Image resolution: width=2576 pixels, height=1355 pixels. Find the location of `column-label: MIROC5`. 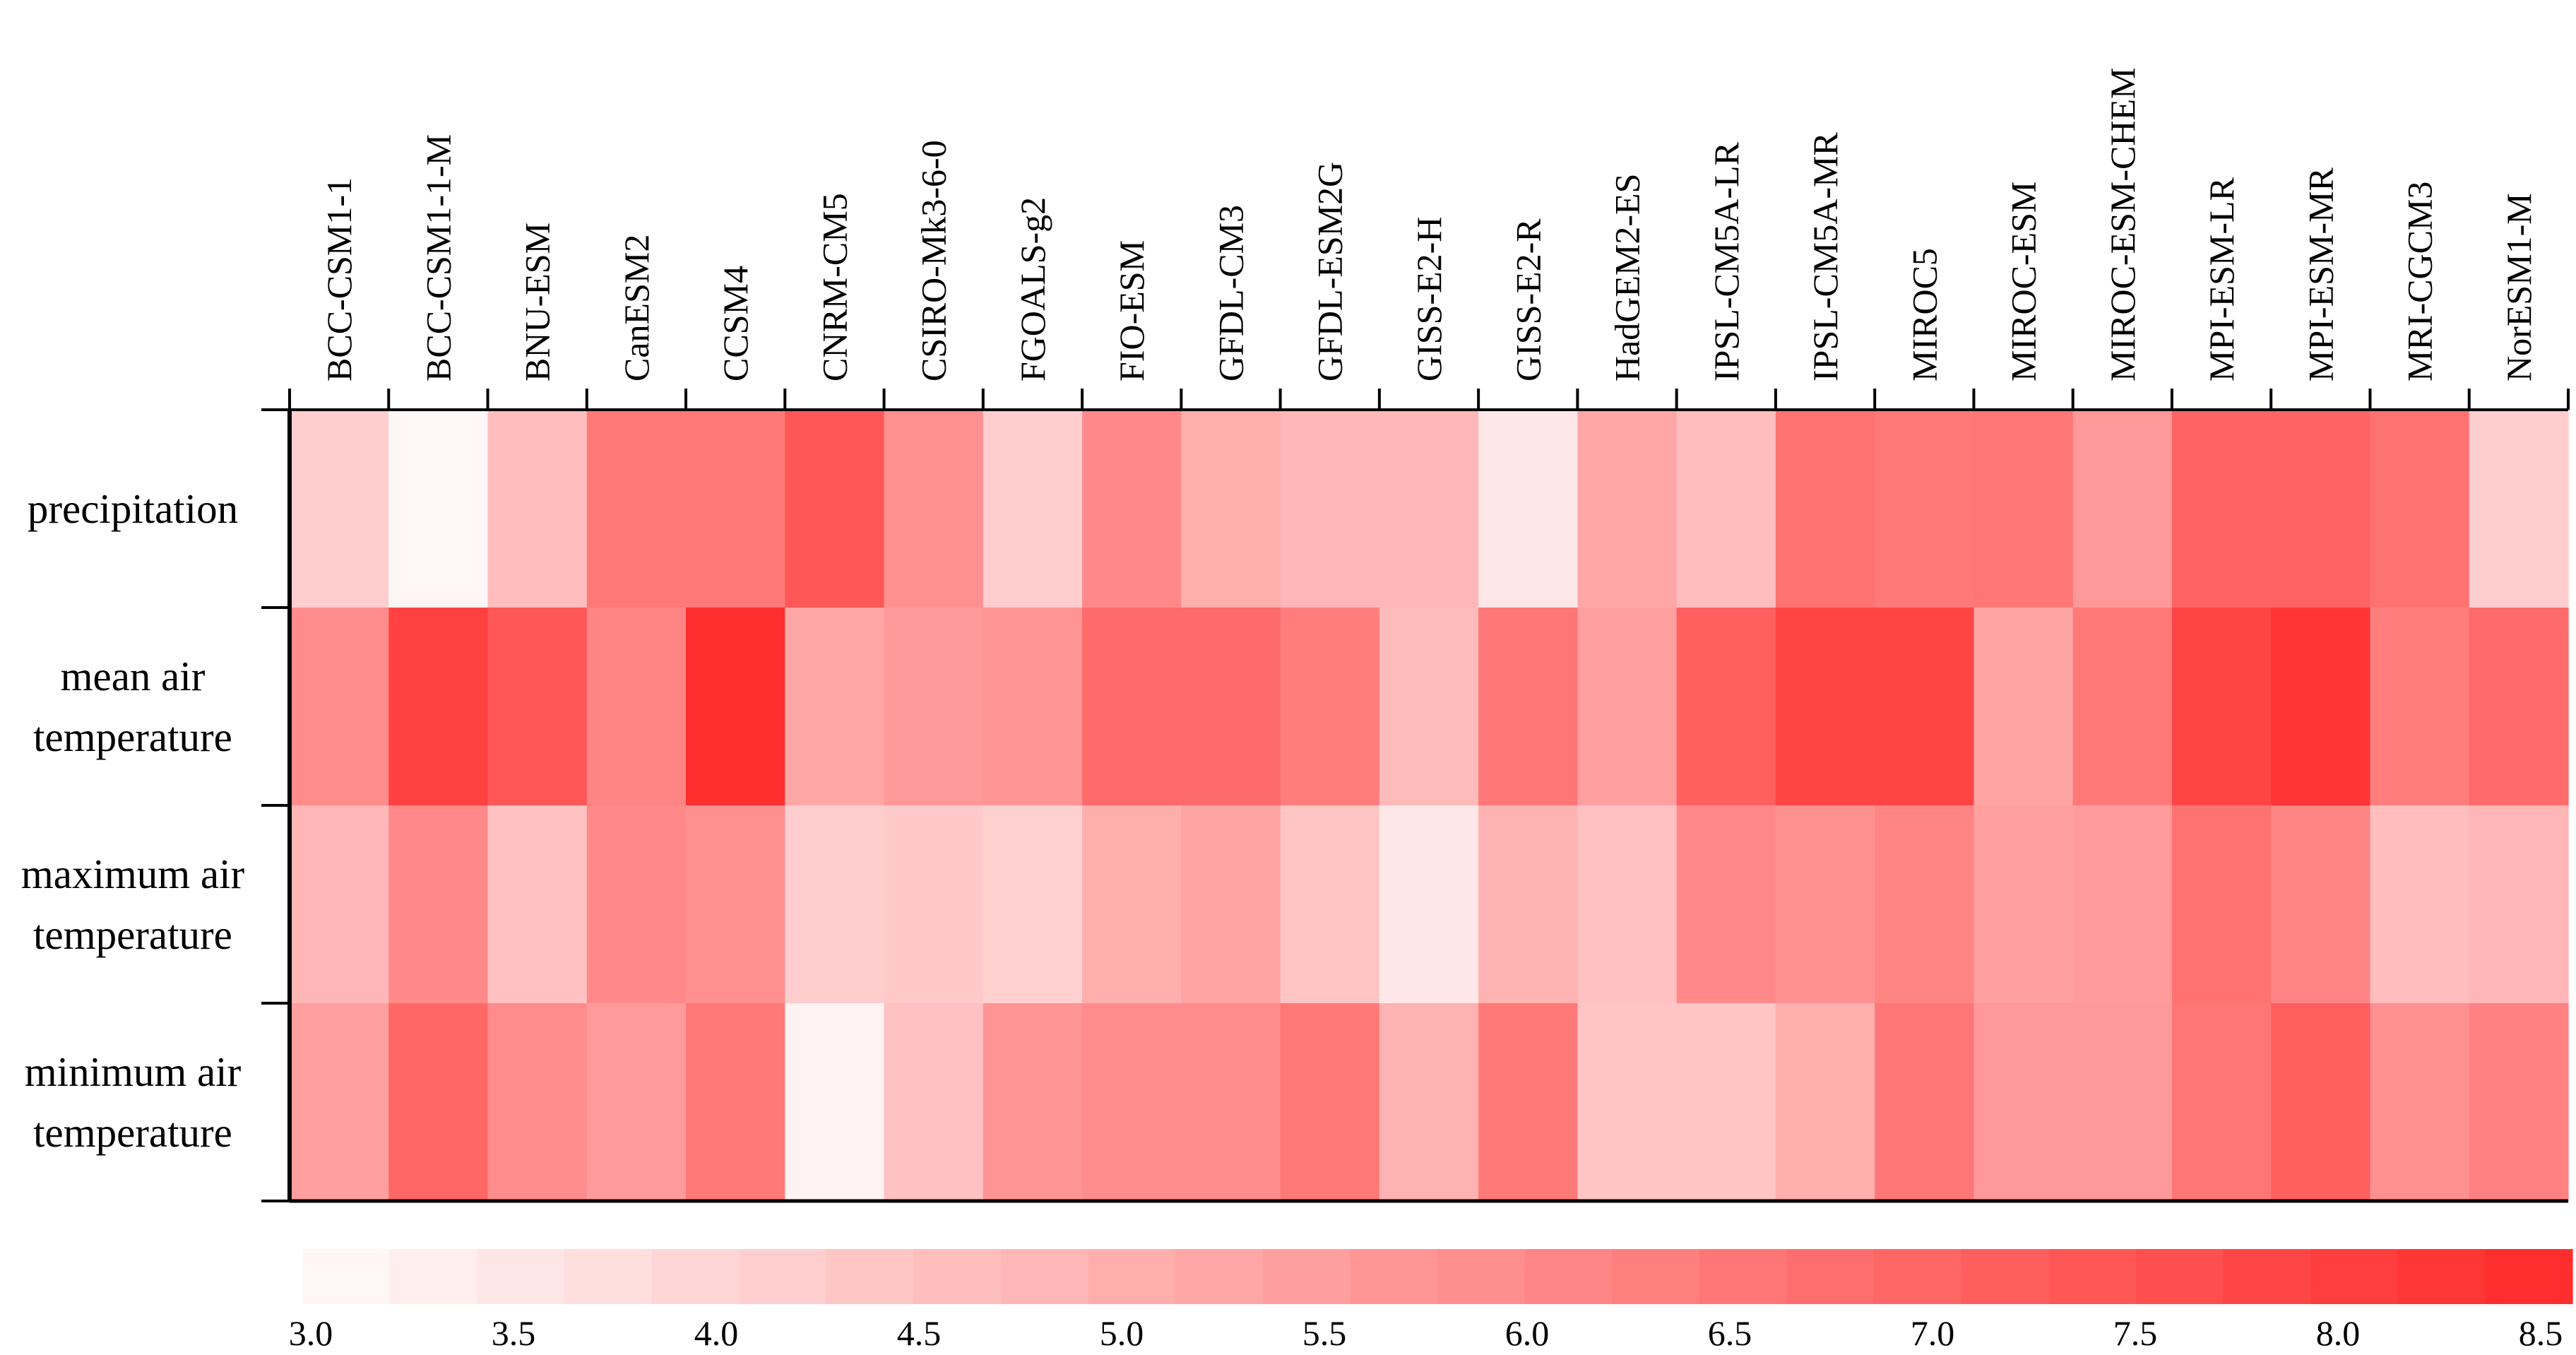

column-label: MIROC5 is located at coordinates (1924, 314).